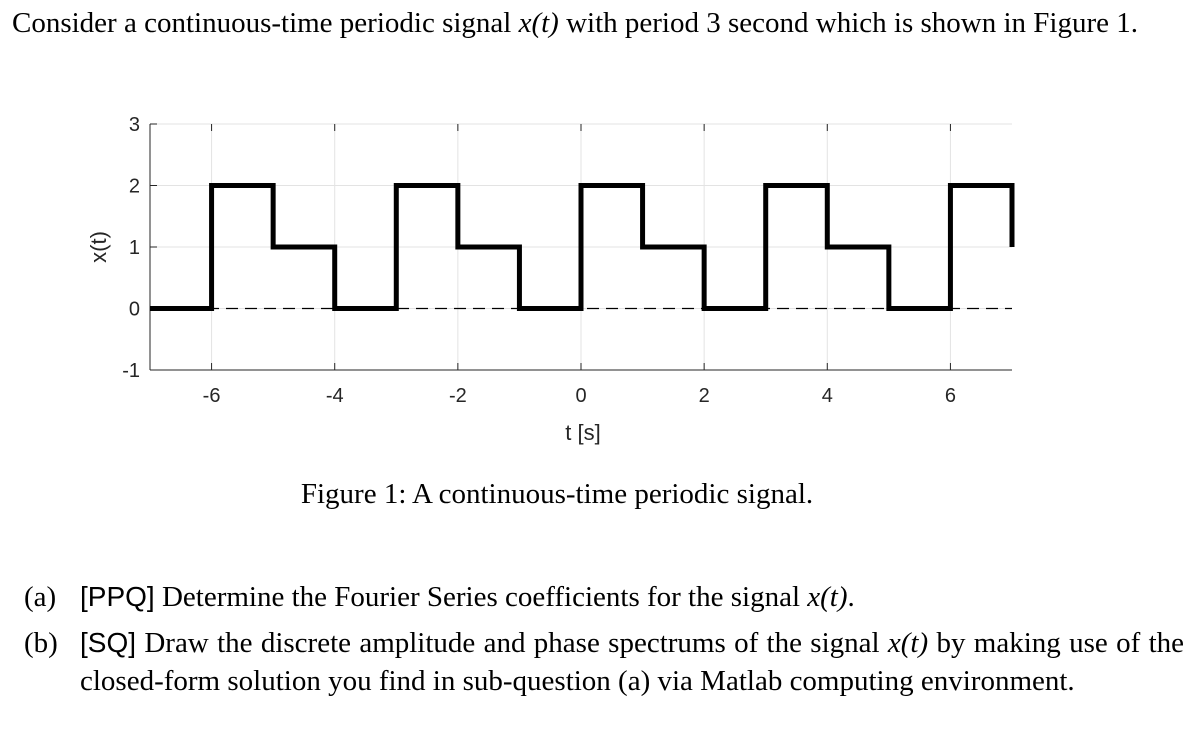 The image size is (1200, 742). What do you see at coordinates (827, 396) in the screenshot?
I see `x-tick-label: 4` at bounding box center [827, 396].